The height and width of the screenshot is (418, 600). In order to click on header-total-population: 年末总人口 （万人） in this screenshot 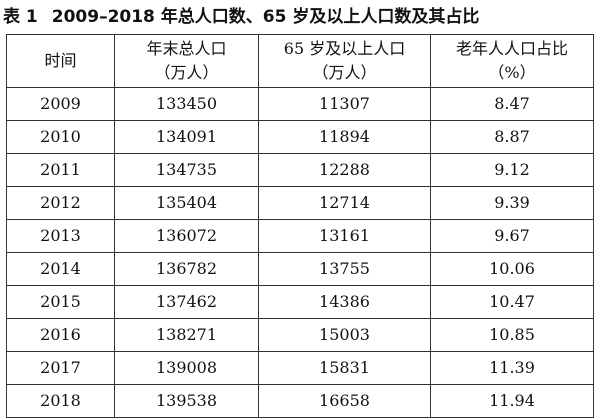, I will do `click(186, 61)`.